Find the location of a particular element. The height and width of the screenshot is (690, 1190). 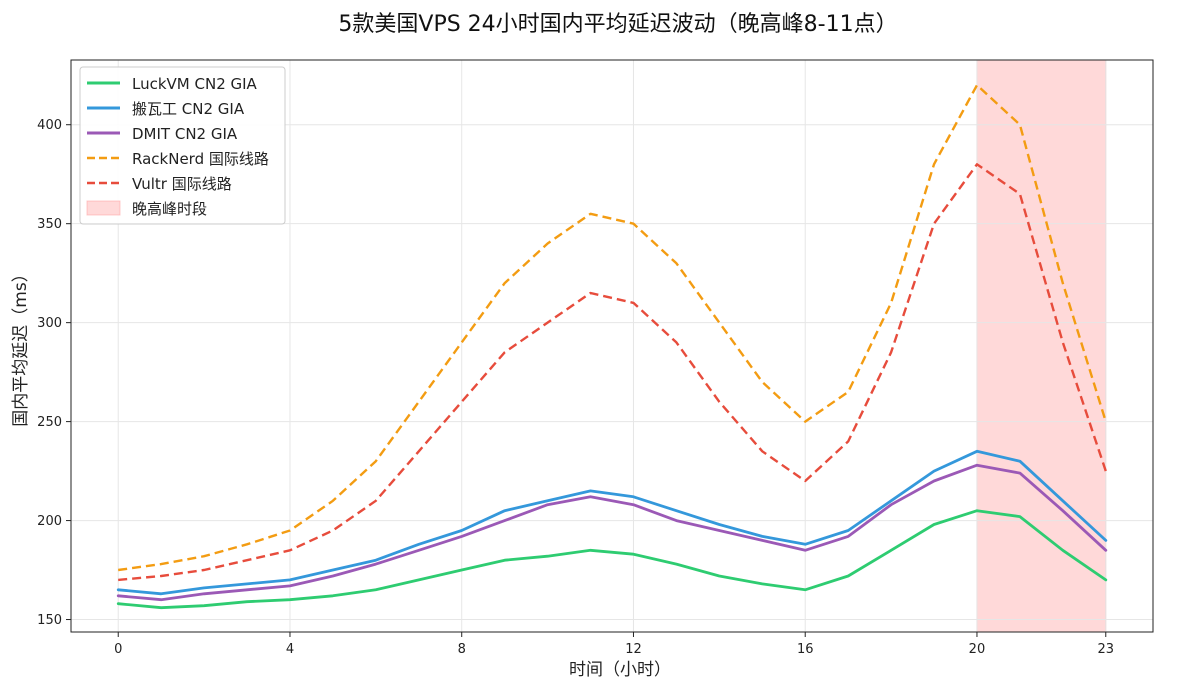

y-tick-label: 250 is located at coordinates (49, 422).